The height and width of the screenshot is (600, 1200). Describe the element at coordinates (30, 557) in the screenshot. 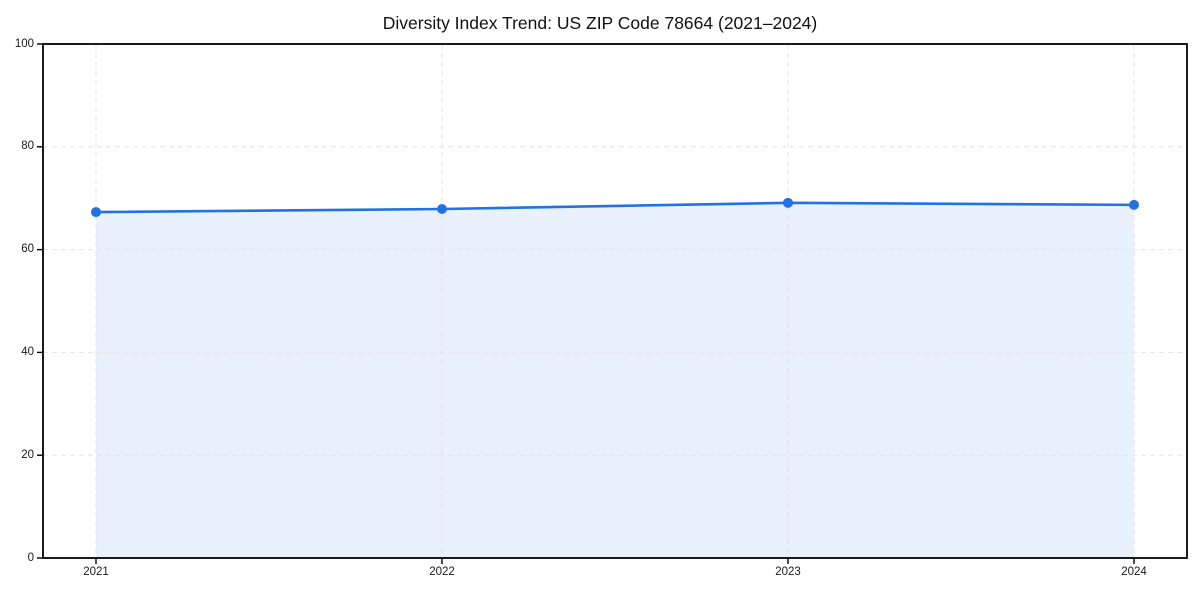

I see `y-tick-label-0: 0` at that location.